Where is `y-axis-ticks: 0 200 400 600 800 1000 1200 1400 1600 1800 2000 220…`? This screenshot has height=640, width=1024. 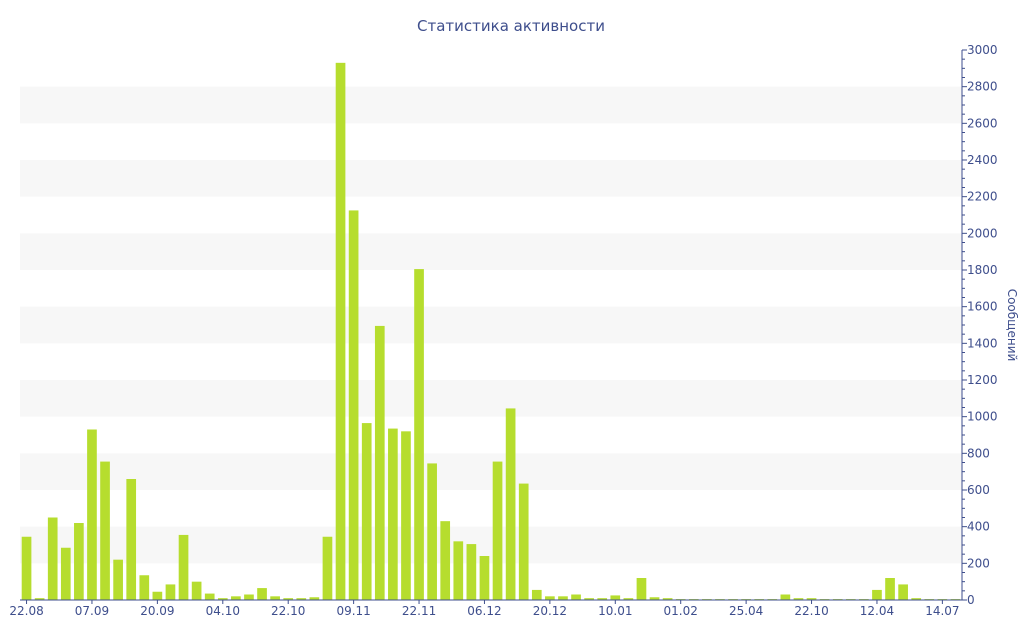 y-axis-ticks: 0 200 400 600 800 1000 1200 1400 1600 1800 2000 220… is located at coordinates (980, 325).